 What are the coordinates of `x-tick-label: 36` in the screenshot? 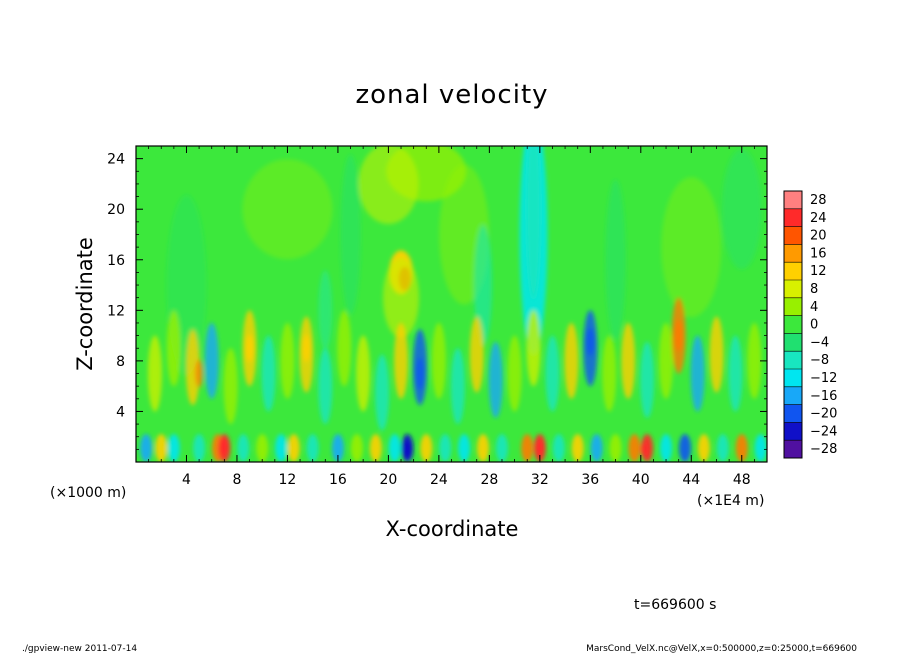 It's located at (590, 480).